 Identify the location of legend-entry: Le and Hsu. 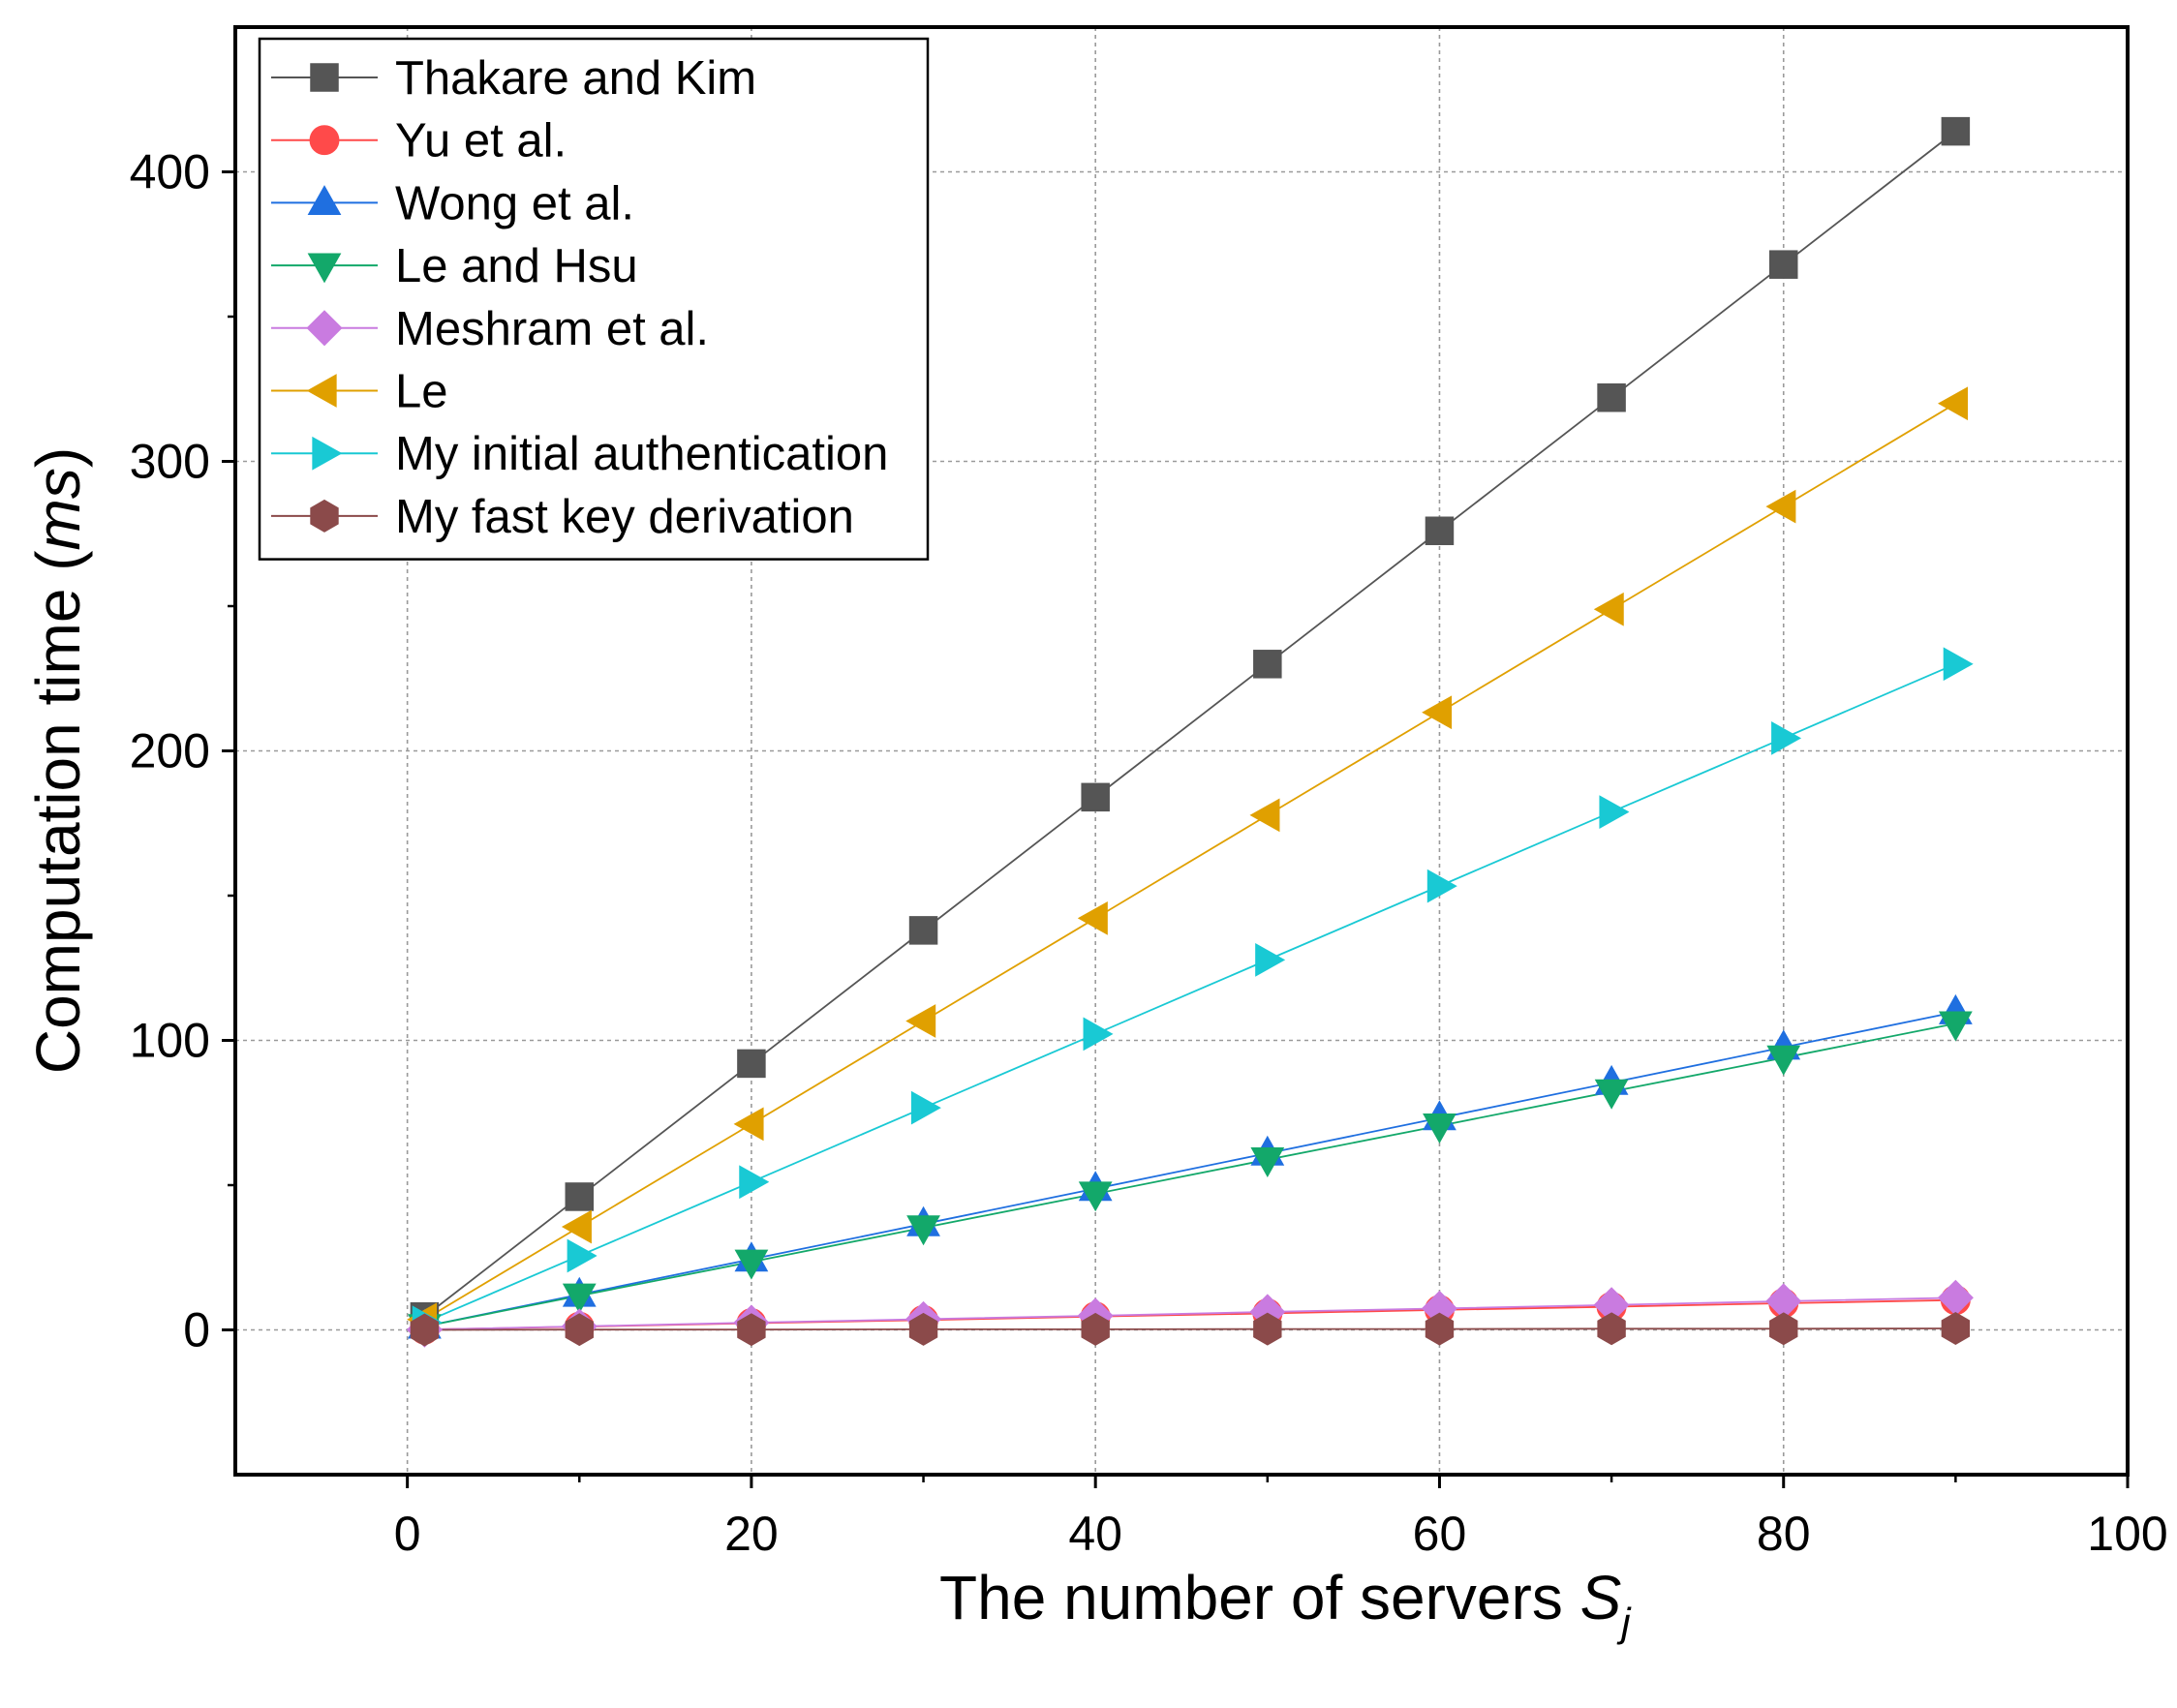
(454, 266).